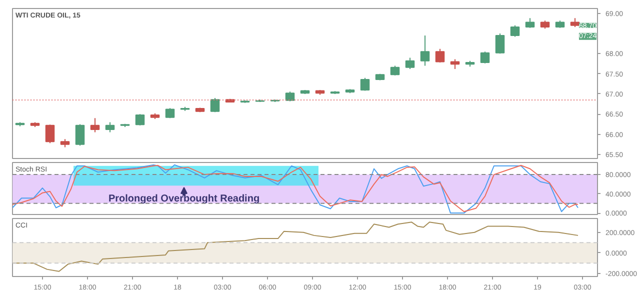 The height and width of the screenshot is (295, 644). What do you see at coordinates (184, 198) in the screenshot?
I see `band-label: Prolonged Overbought Reading` at bounding box center [184, 198].